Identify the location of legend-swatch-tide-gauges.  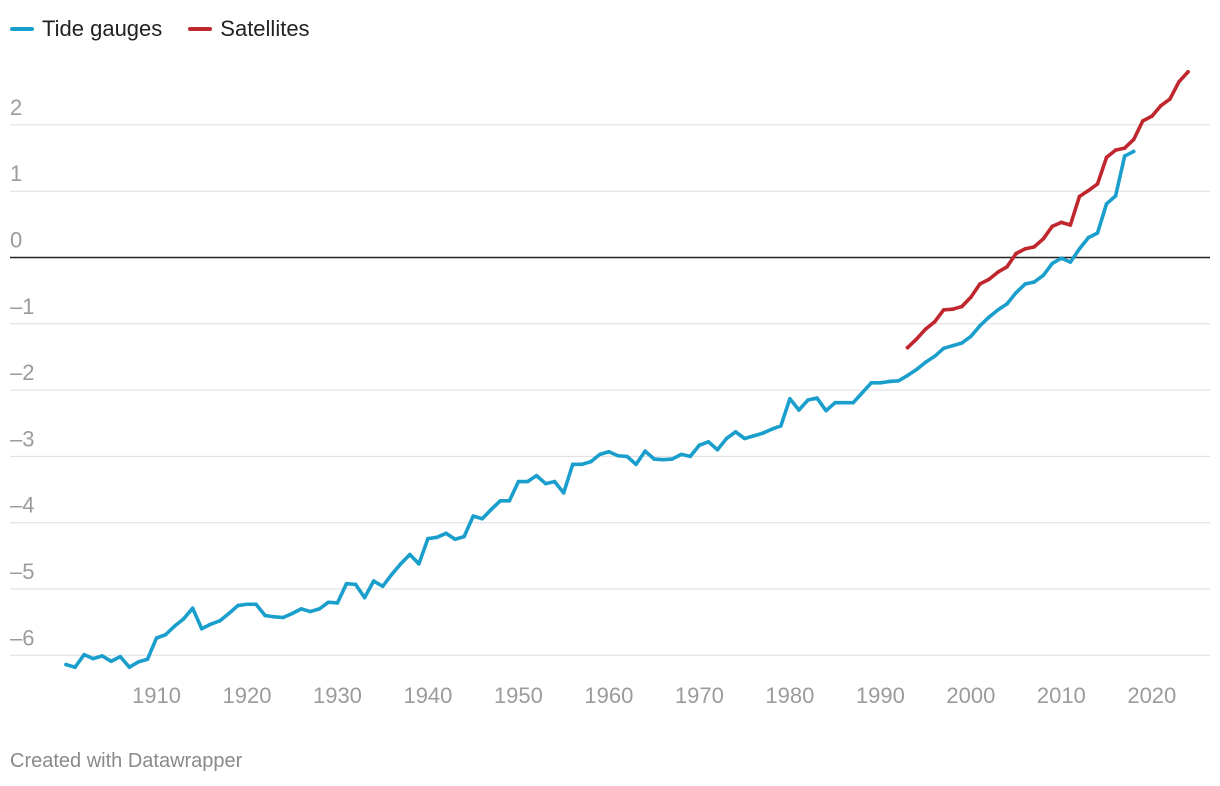
(22, 29).